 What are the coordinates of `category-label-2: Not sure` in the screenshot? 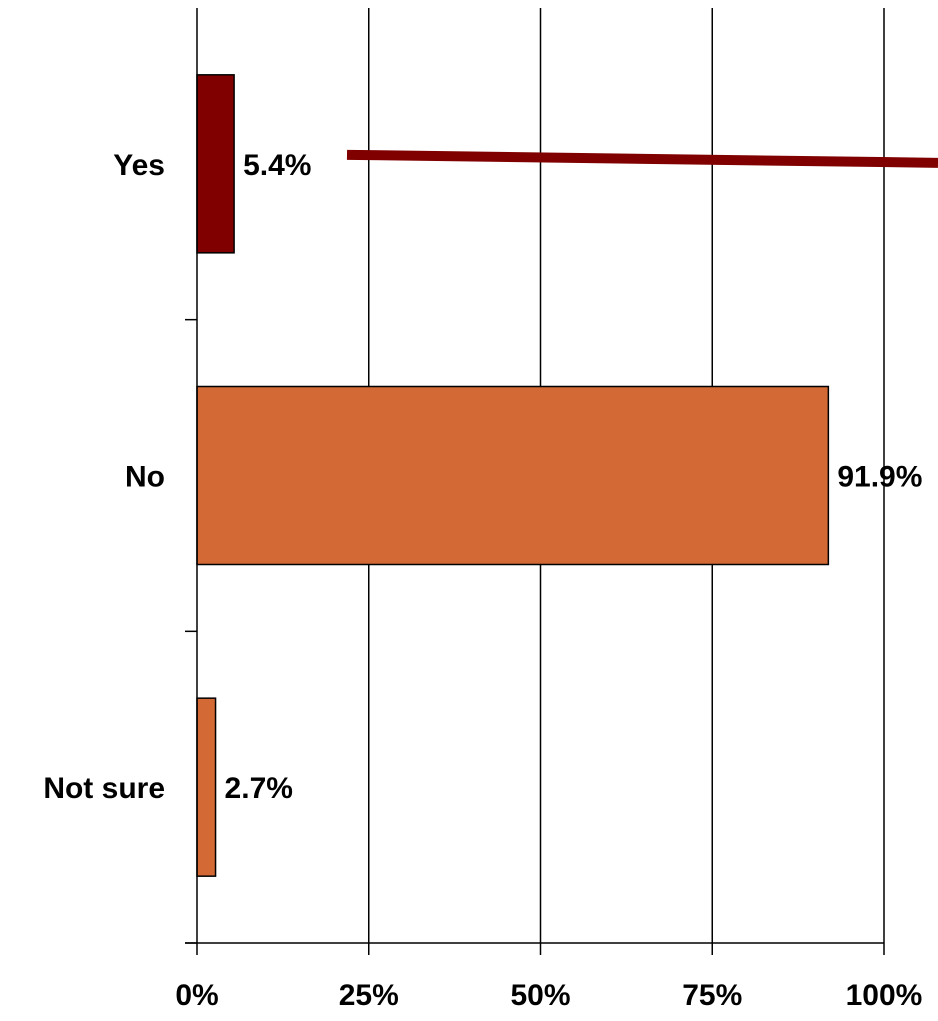 It's located at (104, 788).